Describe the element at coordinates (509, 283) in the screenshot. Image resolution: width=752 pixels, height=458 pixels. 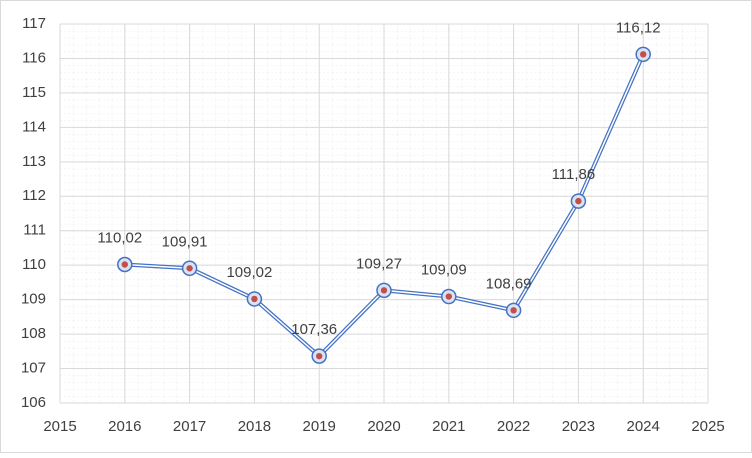
I see `data-label: 108,69` at that location.